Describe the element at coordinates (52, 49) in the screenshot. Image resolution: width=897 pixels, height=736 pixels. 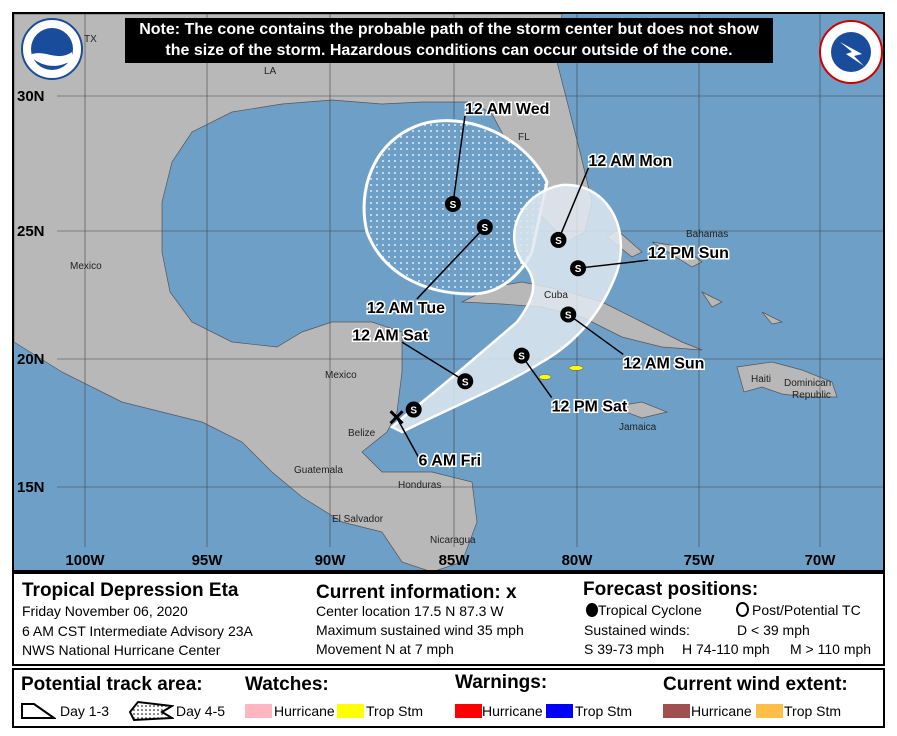
I see `noaa-logo` at that location.